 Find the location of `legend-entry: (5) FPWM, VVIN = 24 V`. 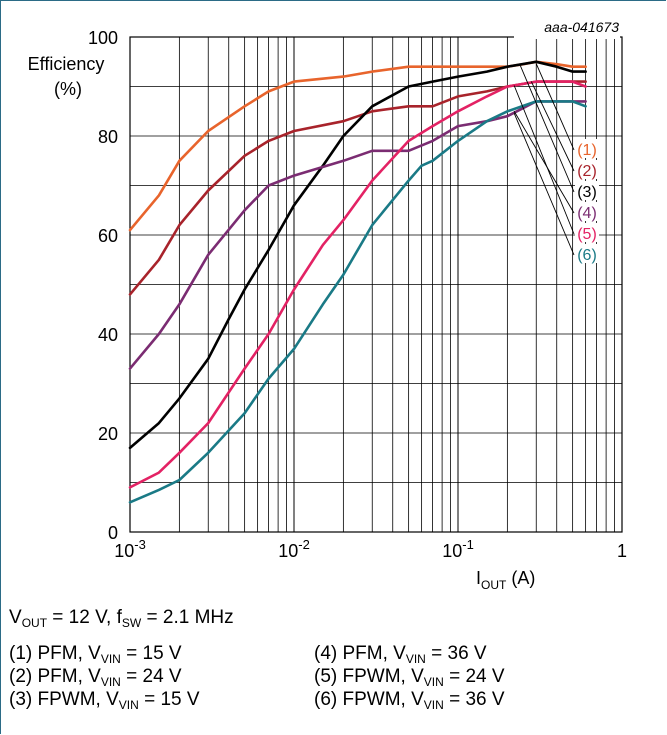

legend-entry: (5) FPWM, VVIN = 24 V is located at coordinates (409, 677).